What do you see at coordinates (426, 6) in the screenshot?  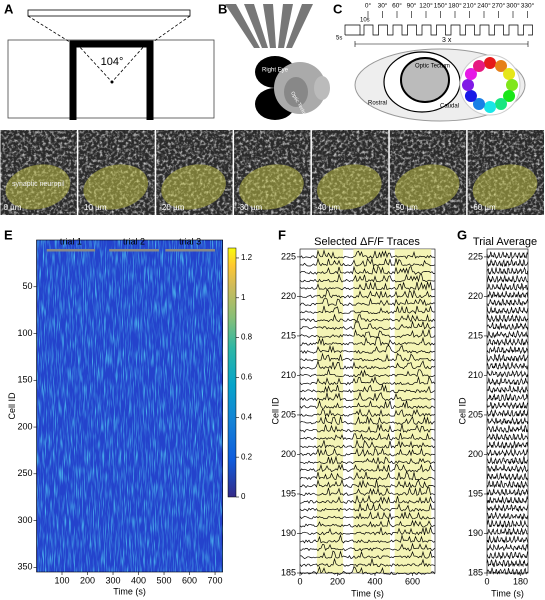 I see `angle-label: 120°` at bounding box center [426, 6].